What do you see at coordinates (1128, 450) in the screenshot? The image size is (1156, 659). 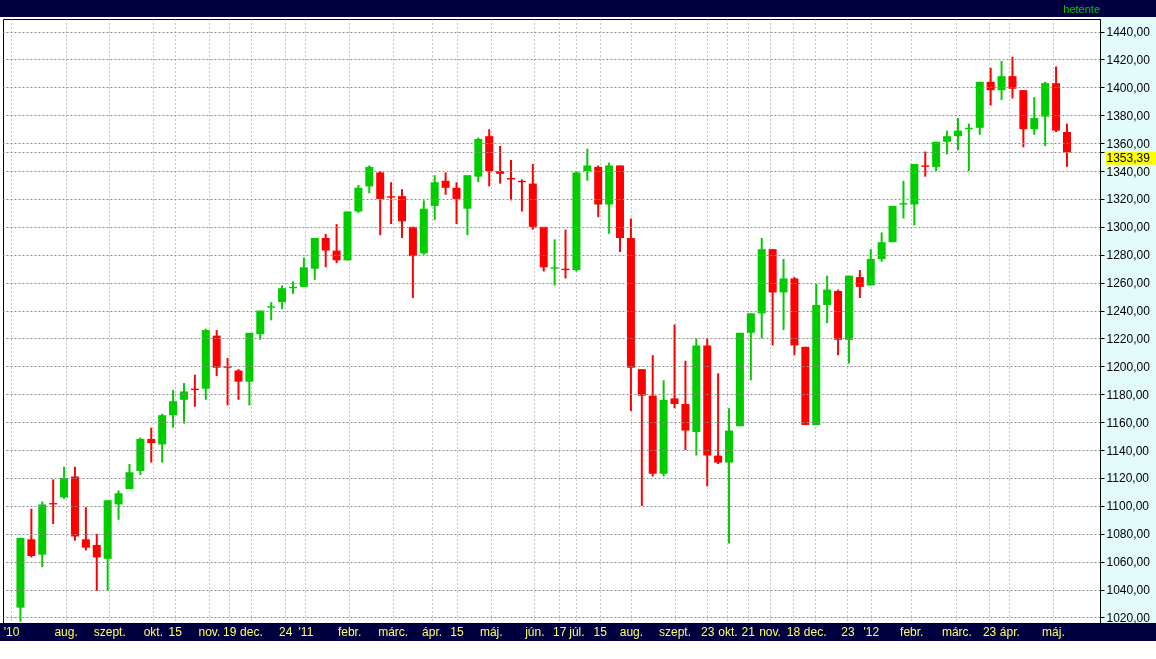 I see `y-tick-label: 1140,00` at bounding box center [1128, 450].